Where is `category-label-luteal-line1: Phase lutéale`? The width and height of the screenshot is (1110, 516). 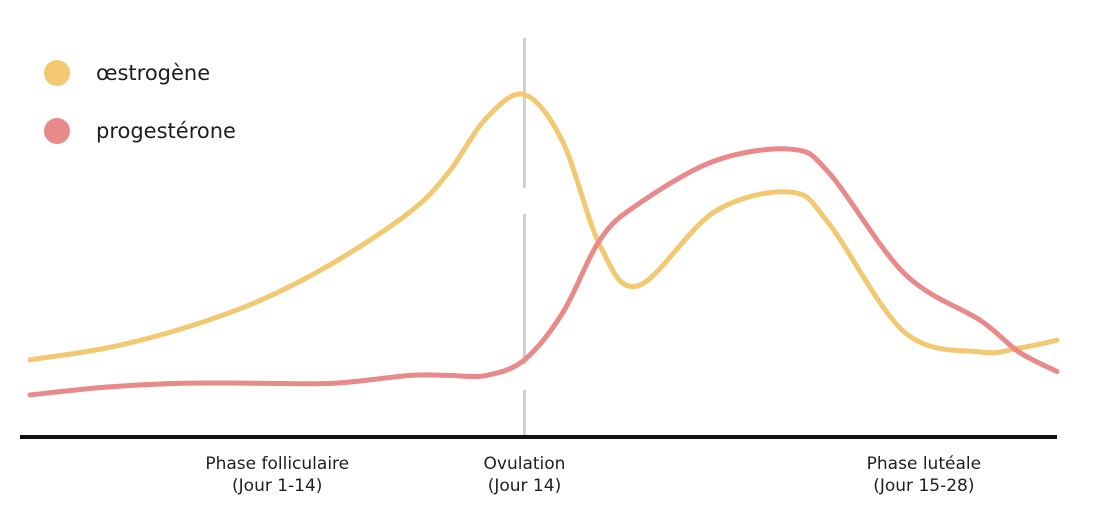 category-label-luteal-line1: Phase lutéale is located at coordinates (924, 464).